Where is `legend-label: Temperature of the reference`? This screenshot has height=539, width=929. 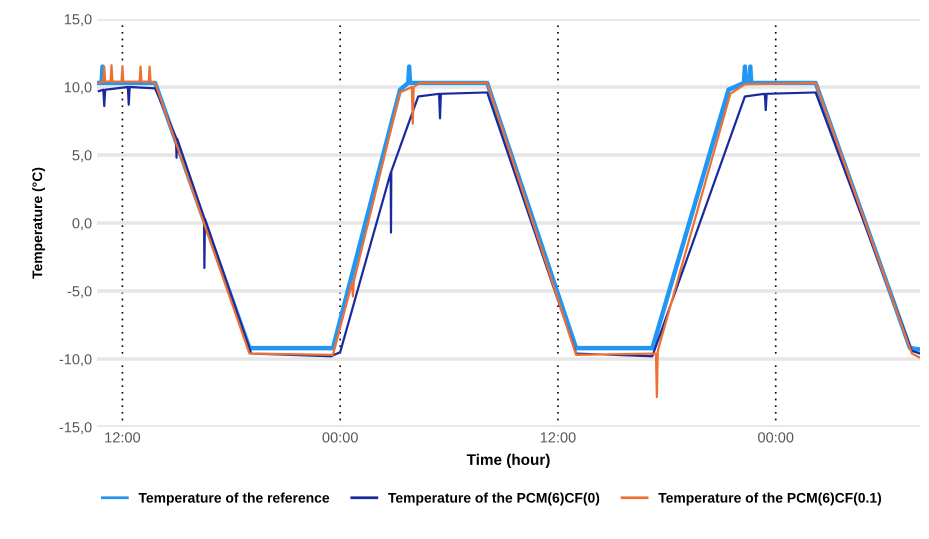 legend-label: Temperature of the reference is located at coordinates (234, 499).